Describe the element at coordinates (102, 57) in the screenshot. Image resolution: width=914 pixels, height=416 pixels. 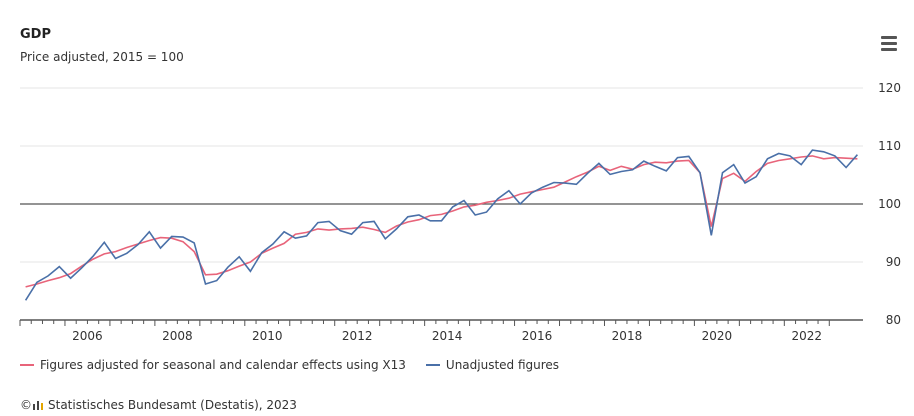
I see `chart-subtitle: Price adjusted, 2015 = 100` at that location.